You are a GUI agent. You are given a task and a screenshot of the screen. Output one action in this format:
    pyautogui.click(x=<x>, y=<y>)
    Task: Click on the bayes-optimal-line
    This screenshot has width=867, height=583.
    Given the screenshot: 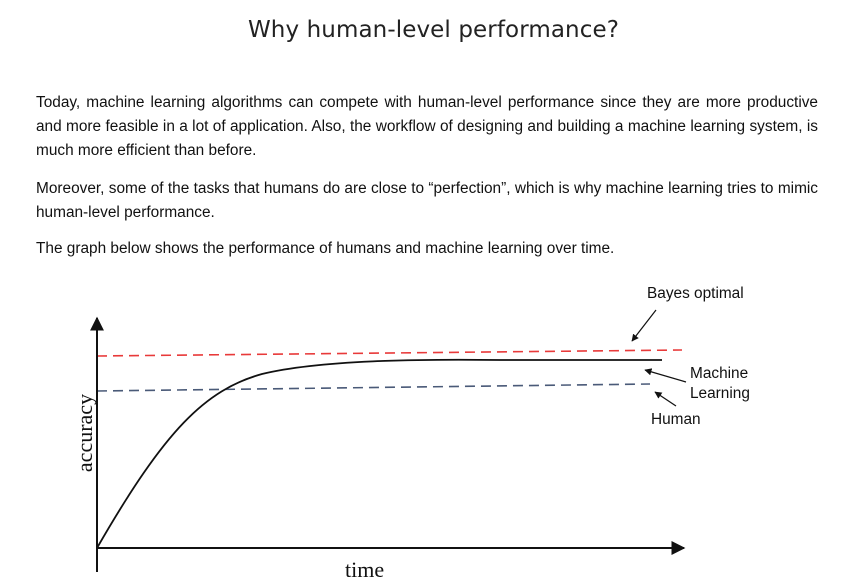 What is the action you would take?
    pyautogui.click(x=389, y=353)
    